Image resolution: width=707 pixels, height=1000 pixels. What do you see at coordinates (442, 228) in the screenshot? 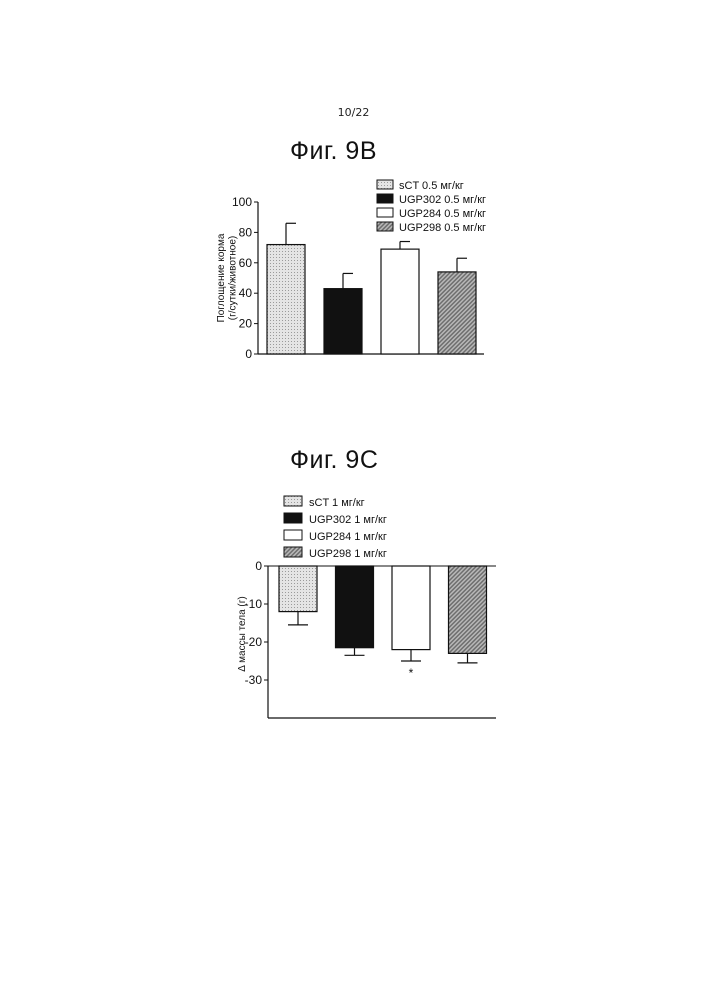
I see `legend-label-4: UGP298 0.5 мг/кг` at bounding box center [442, 228].